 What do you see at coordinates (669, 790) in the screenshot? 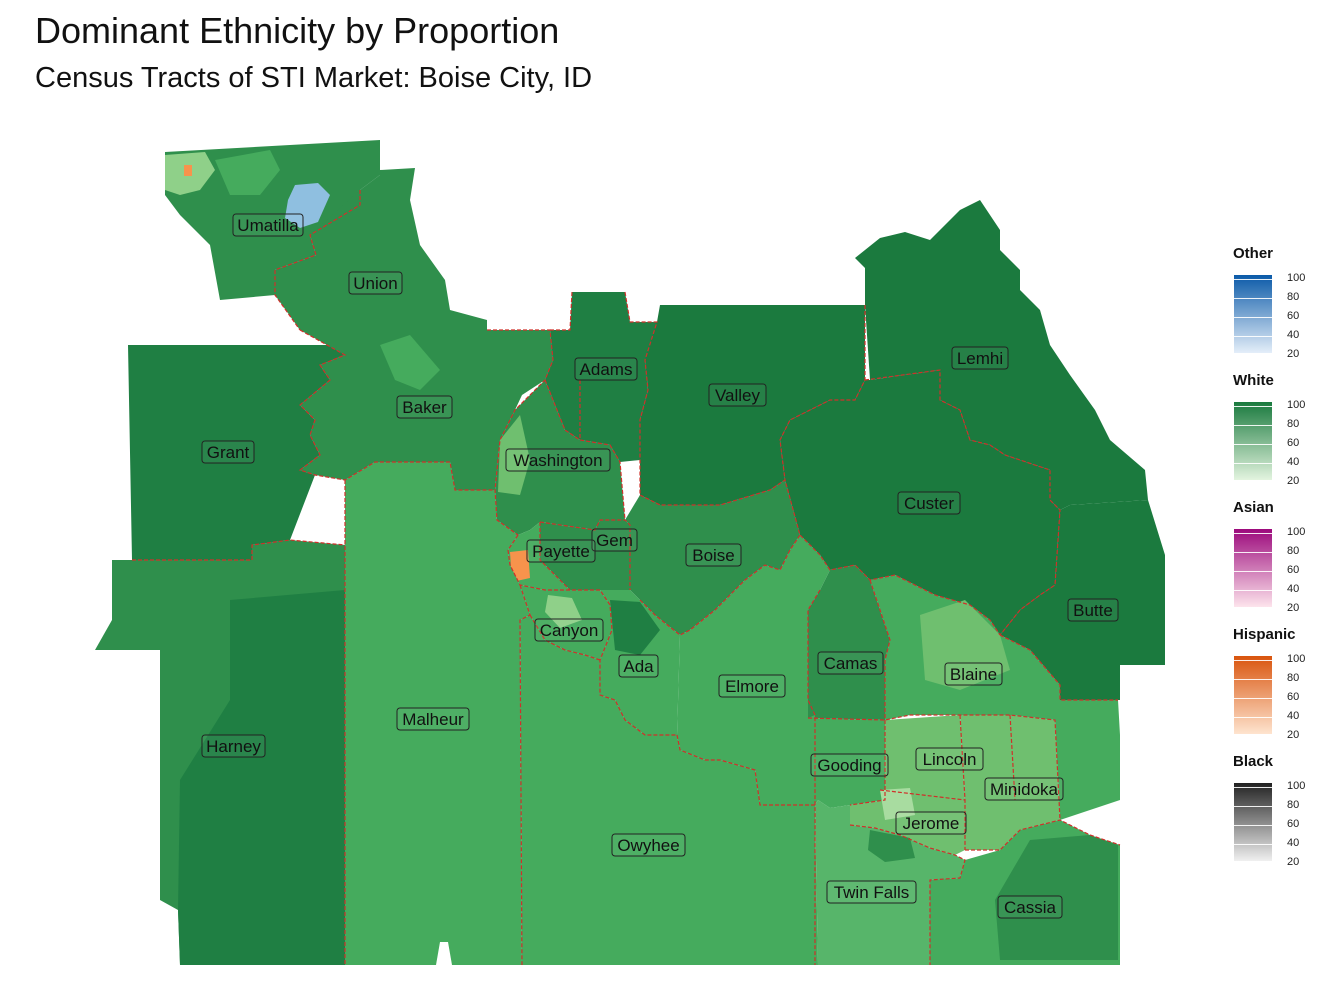
I see `county-owyhee` at bounding box center [669, 790].